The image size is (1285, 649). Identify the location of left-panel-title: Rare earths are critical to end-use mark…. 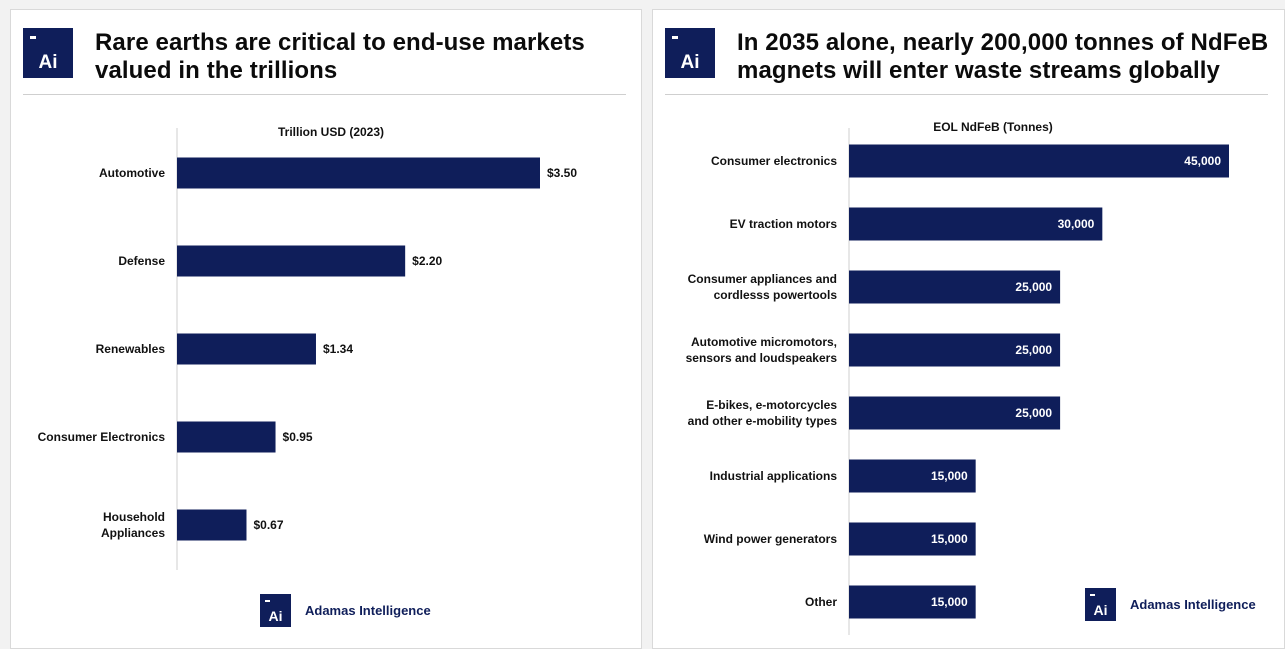
(340, 57).